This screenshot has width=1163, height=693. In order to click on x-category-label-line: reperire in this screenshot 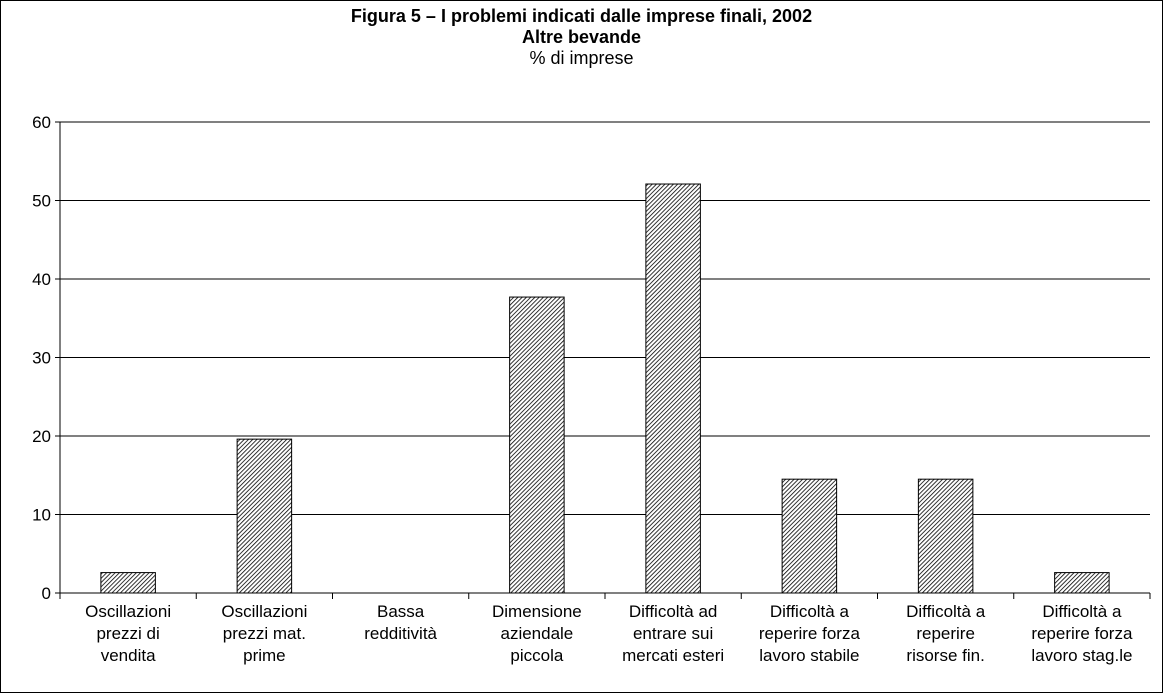, I will do `click(945, 633)`.